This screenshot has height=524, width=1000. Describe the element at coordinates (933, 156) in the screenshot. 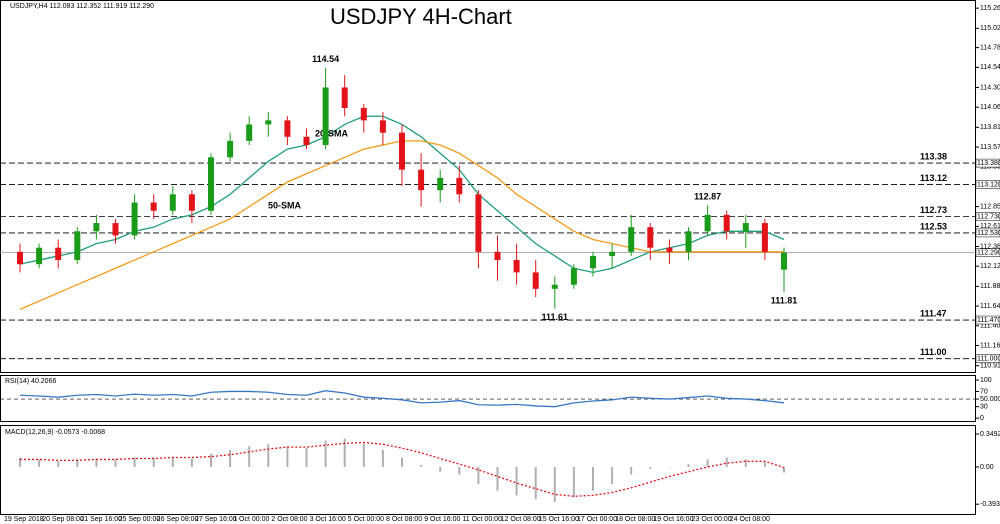

I see `level-label: 113.38` at that location.